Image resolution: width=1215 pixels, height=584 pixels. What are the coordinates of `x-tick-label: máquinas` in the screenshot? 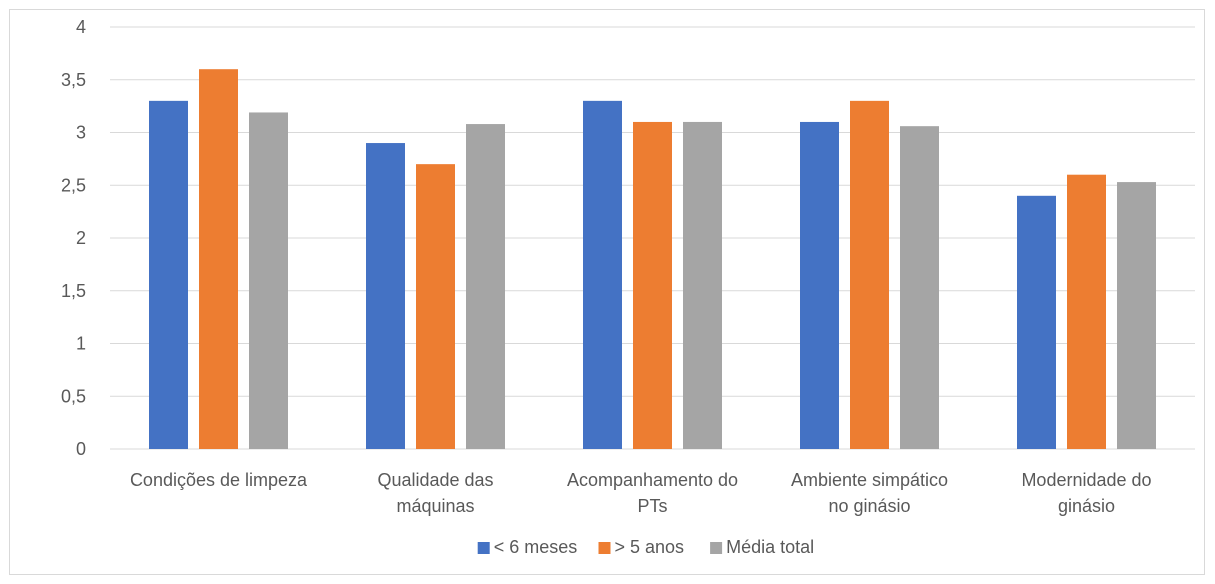 It's located at (435, 506).